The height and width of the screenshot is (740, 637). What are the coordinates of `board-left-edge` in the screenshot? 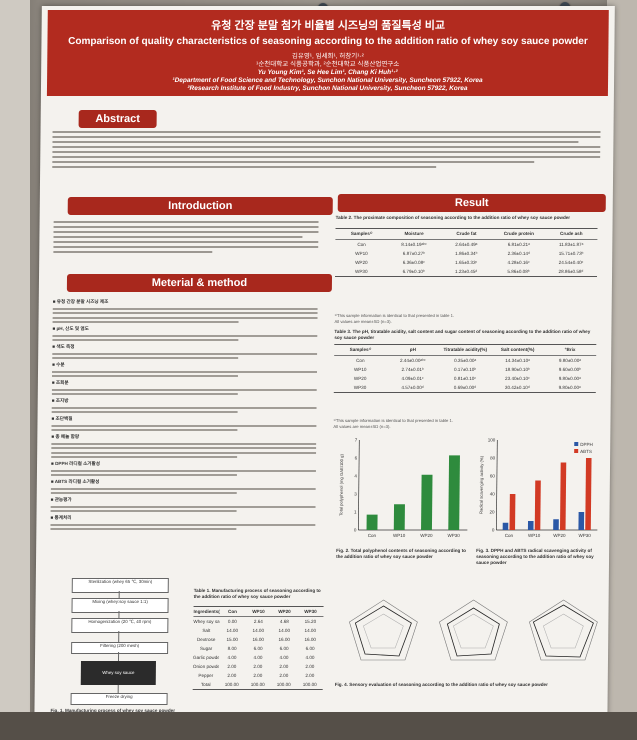 It's located at (15, 370).